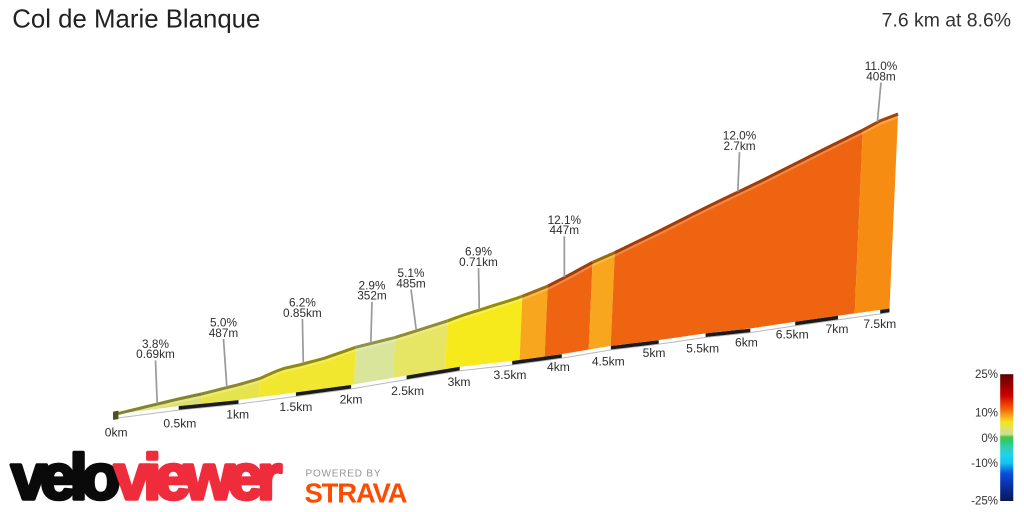 Image resolution: width=1024 pixels, height=512 pixels. Describe the element at coordinates (302, 313) in the screenshot. I see `svg-text: 0.85km` at that location.